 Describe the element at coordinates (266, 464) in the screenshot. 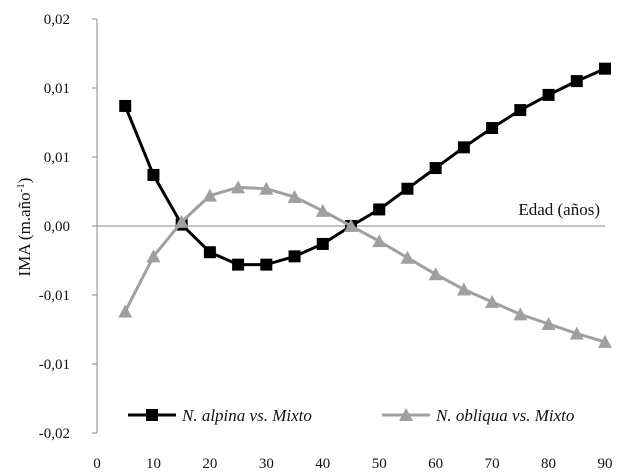

I see `x-tick-label: 30` at that location.